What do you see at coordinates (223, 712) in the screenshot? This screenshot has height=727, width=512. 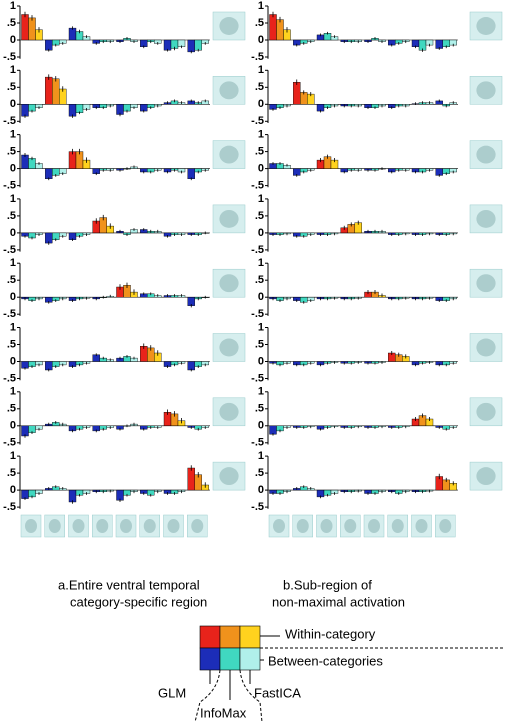 I see `legend-infomax: InfoMax` at bounding box center [223, 712].